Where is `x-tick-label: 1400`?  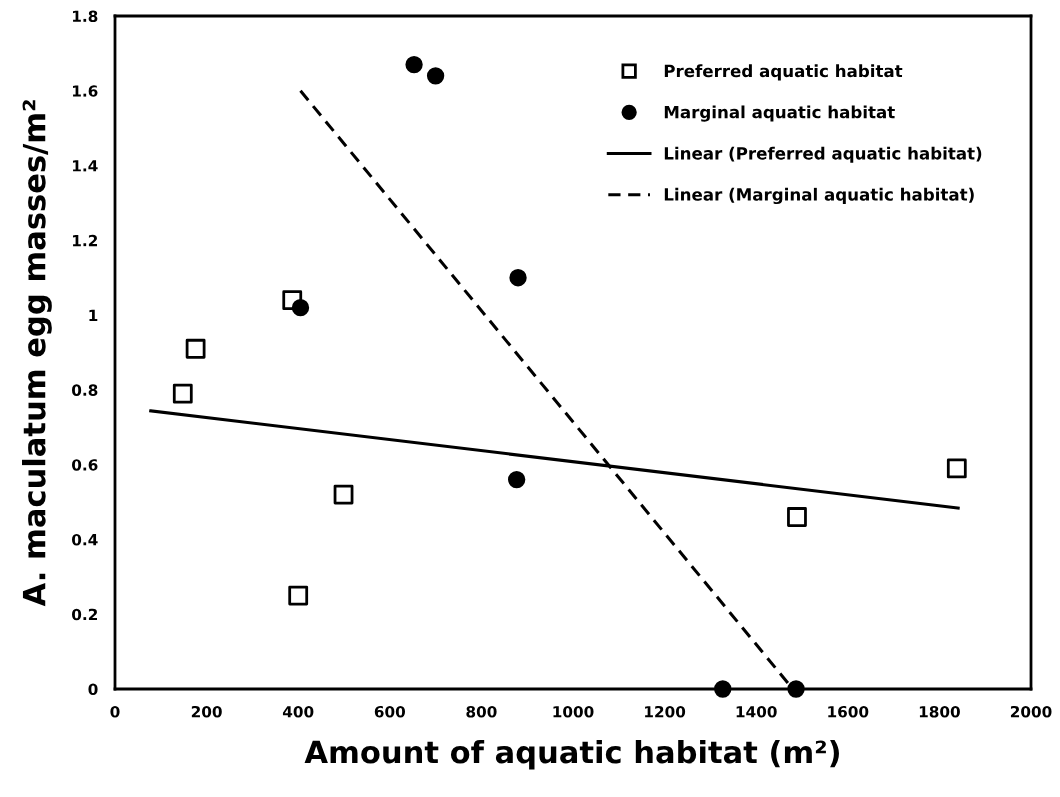
x-tick-label: 1400 is located at coordinates (756, 711).